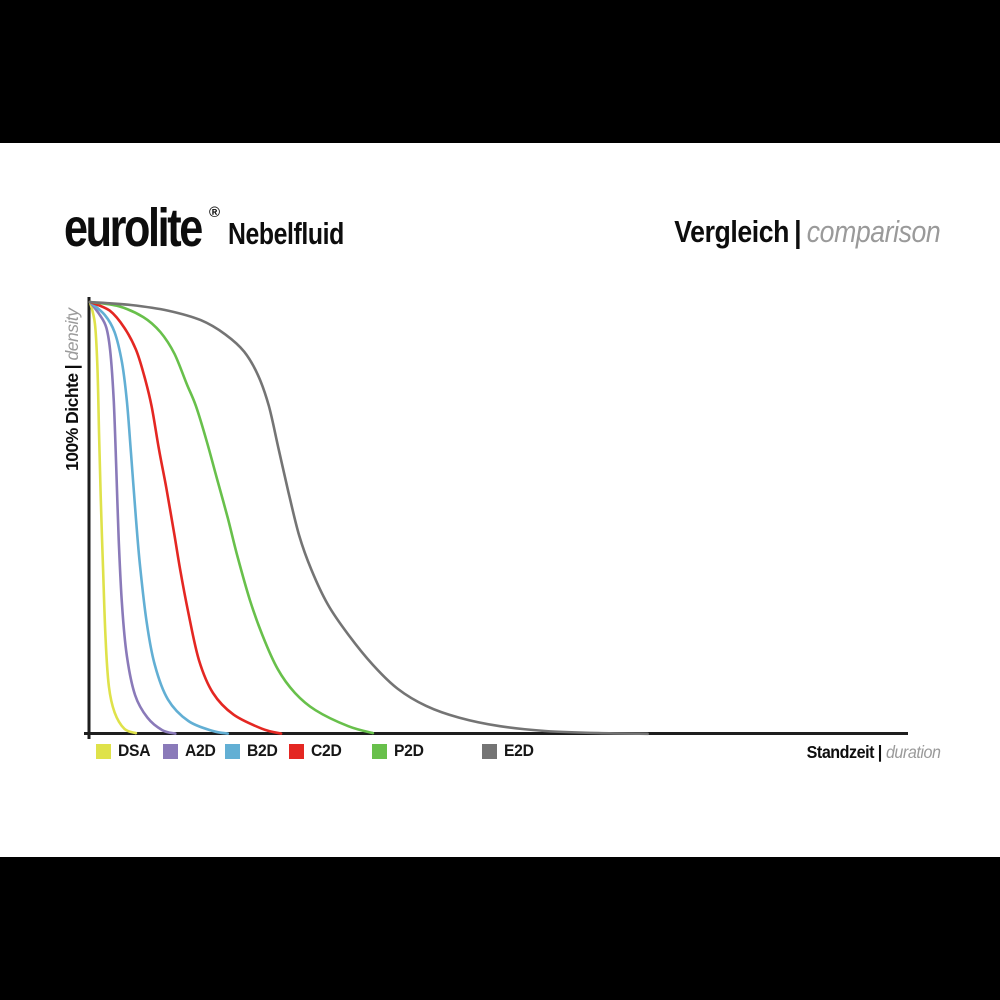 The width and height of the screenshot is (1000, 1000). Describe the element at coordinates (215, 212) in the screenshot. I see `registered-trademark-icon: ®` at that location.